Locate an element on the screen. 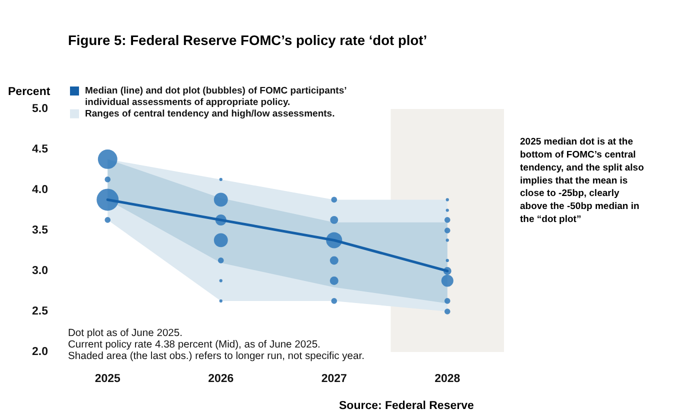 The width and height of the screenshot is (700, 412). y-tick-label: 3.0 is located at coordinates (40, 271).